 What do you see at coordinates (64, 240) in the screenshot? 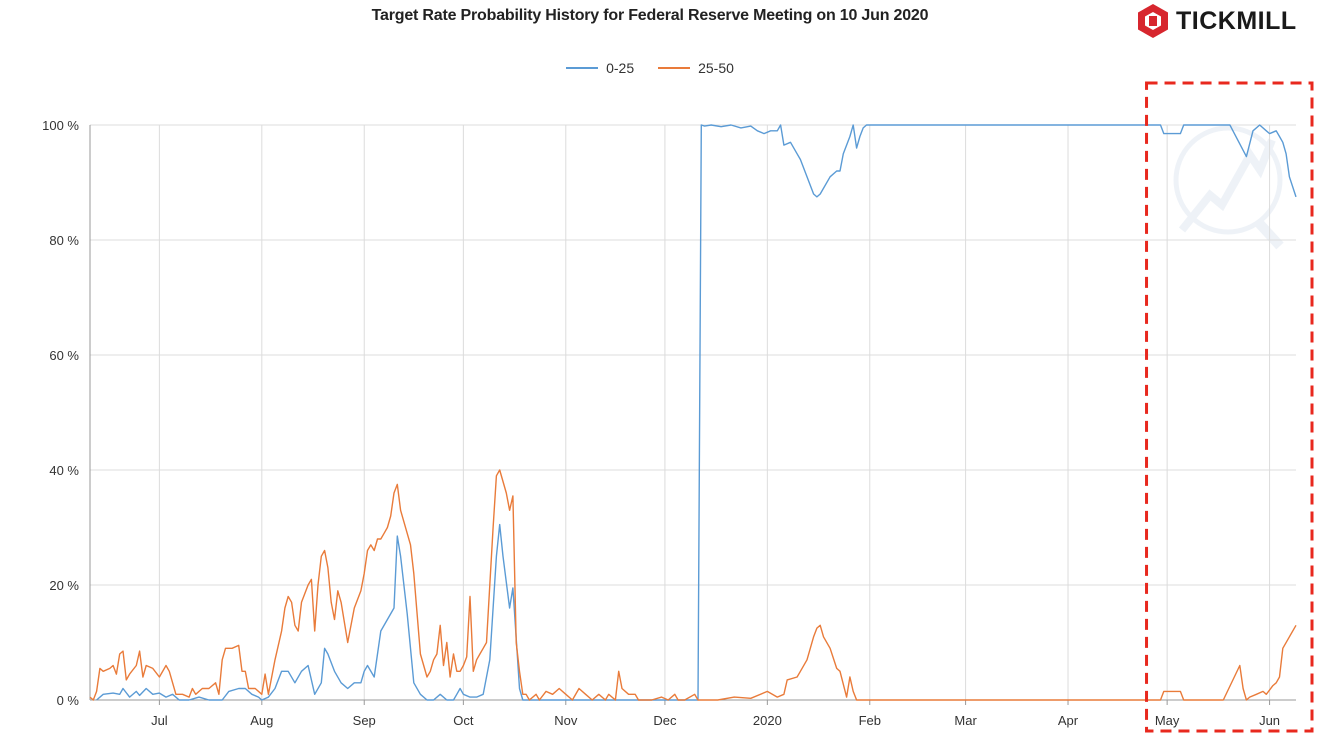
I see `y-tick-label: 80 %` at bounding box center [64, 240].